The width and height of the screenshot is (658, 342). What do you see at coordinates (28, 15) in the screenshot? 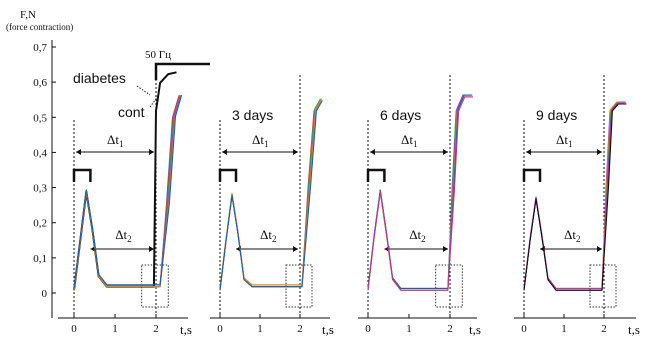
I see `y-axis-label: F,N` at bounding box center [28, 15].